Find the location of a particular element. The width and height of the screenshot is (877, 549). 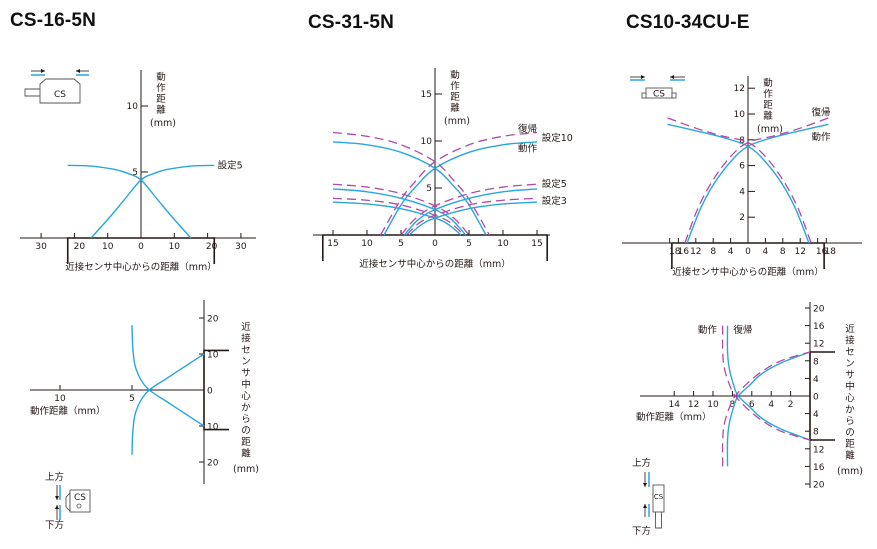

x-tick-label: 0 is located at coordinates (435, 244).